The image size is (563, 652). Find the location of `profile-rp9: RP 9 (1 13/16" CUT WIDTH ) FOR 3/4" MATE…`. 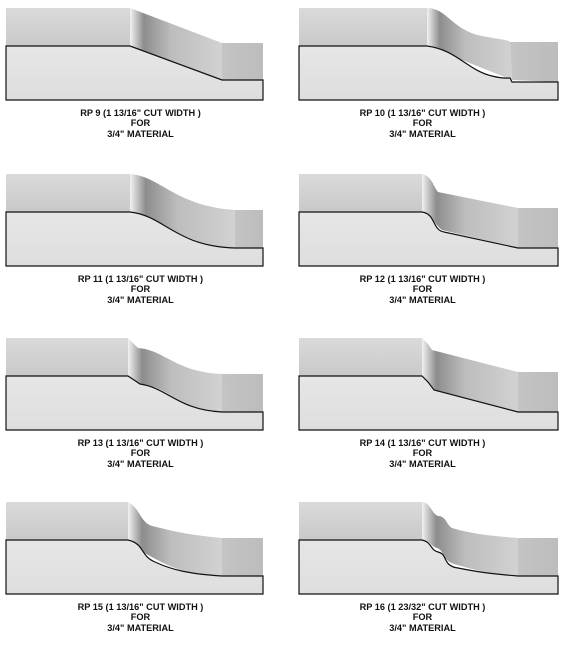

profile-rp9: RP 9 (1 13/16" CUT WIDTH ) FOR 3/4" MATE… is located at coordinates (140, 79).